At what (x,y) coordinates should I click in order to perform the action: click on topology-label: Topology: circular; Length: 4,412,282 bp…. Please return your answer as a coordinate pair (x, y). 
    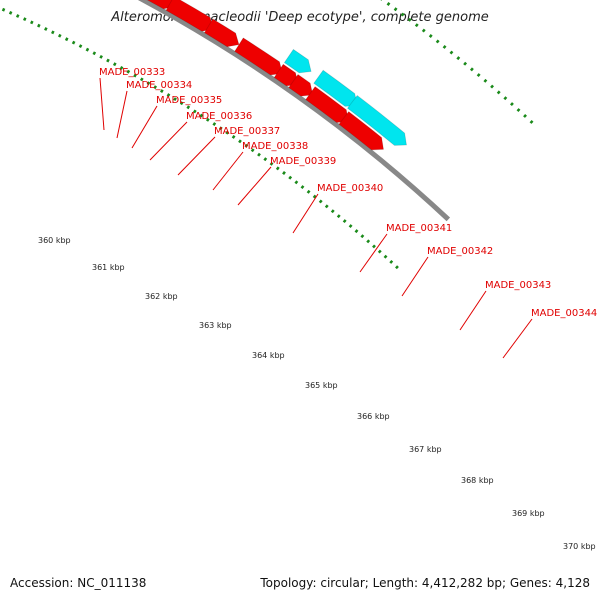
    Looking at the image, I should click on (425, 583).